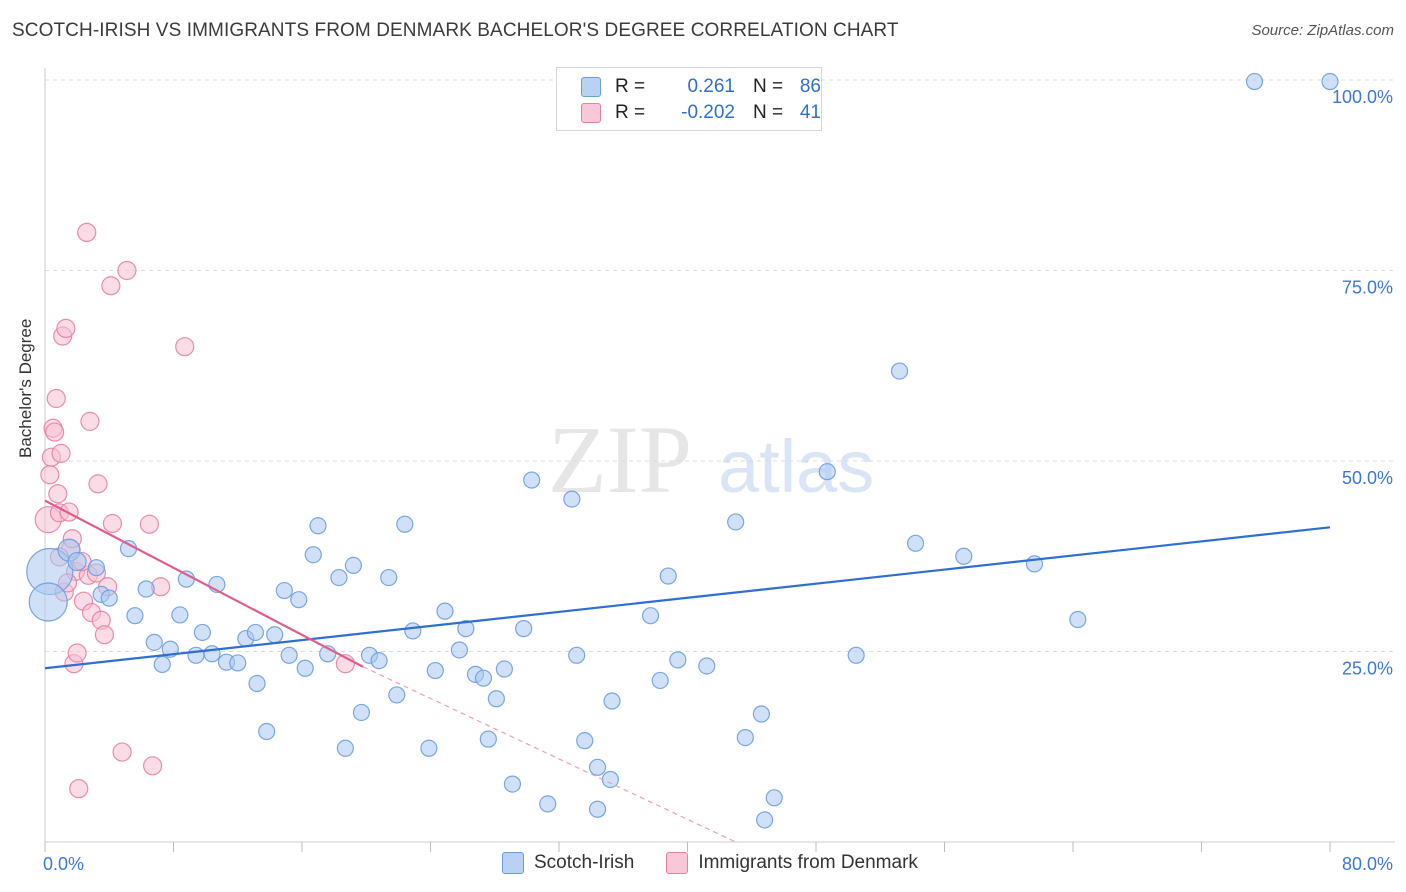  What do you see at coordinates (810, 112) in the screenshot?
I see `legend-n-value: 41` at bounding box center [810, 112].